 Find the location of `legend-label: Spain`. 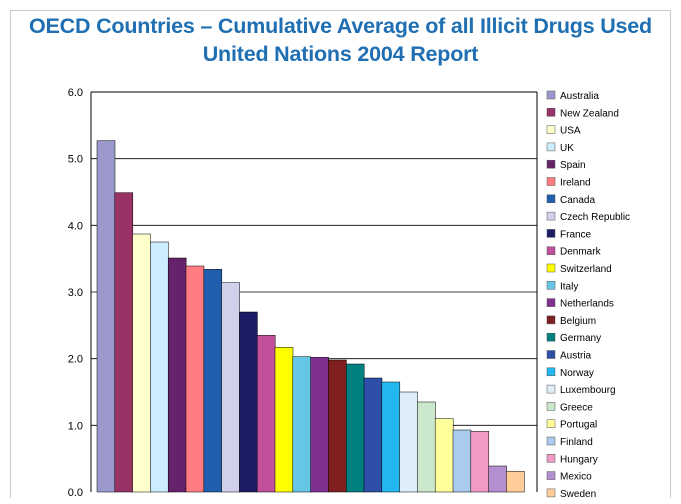

legend-label: Spain is located at coordinates (573, 165).